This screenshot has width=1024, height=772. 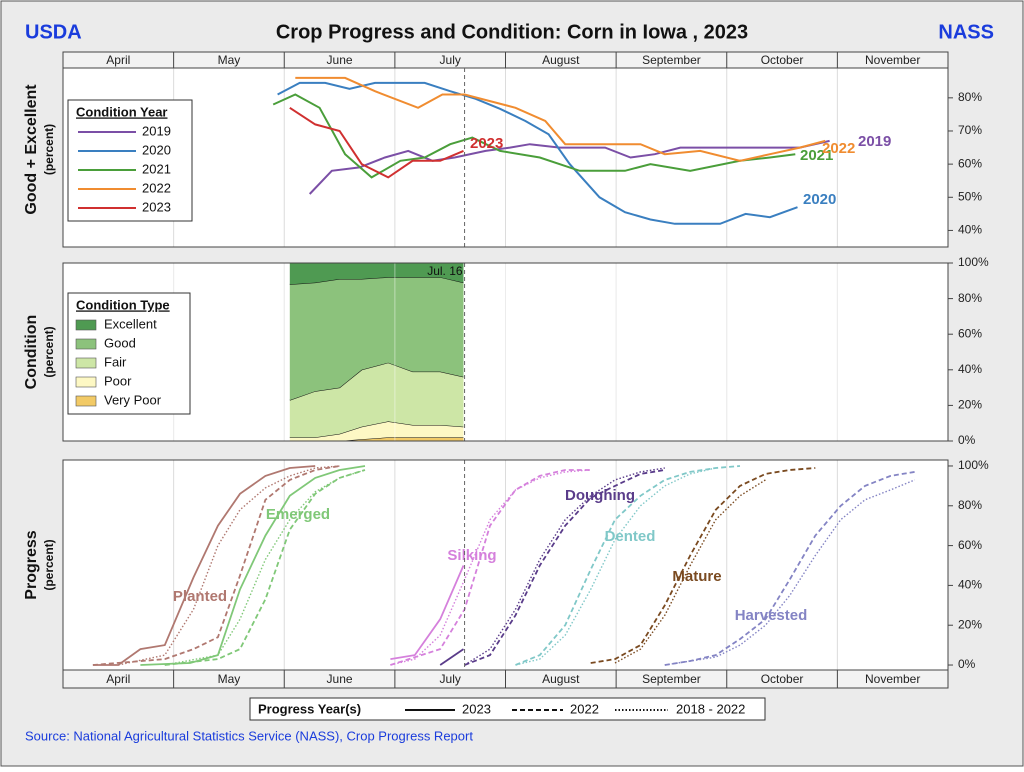 I want to click on stage-label: Emerged, so click(x=298, y=514).